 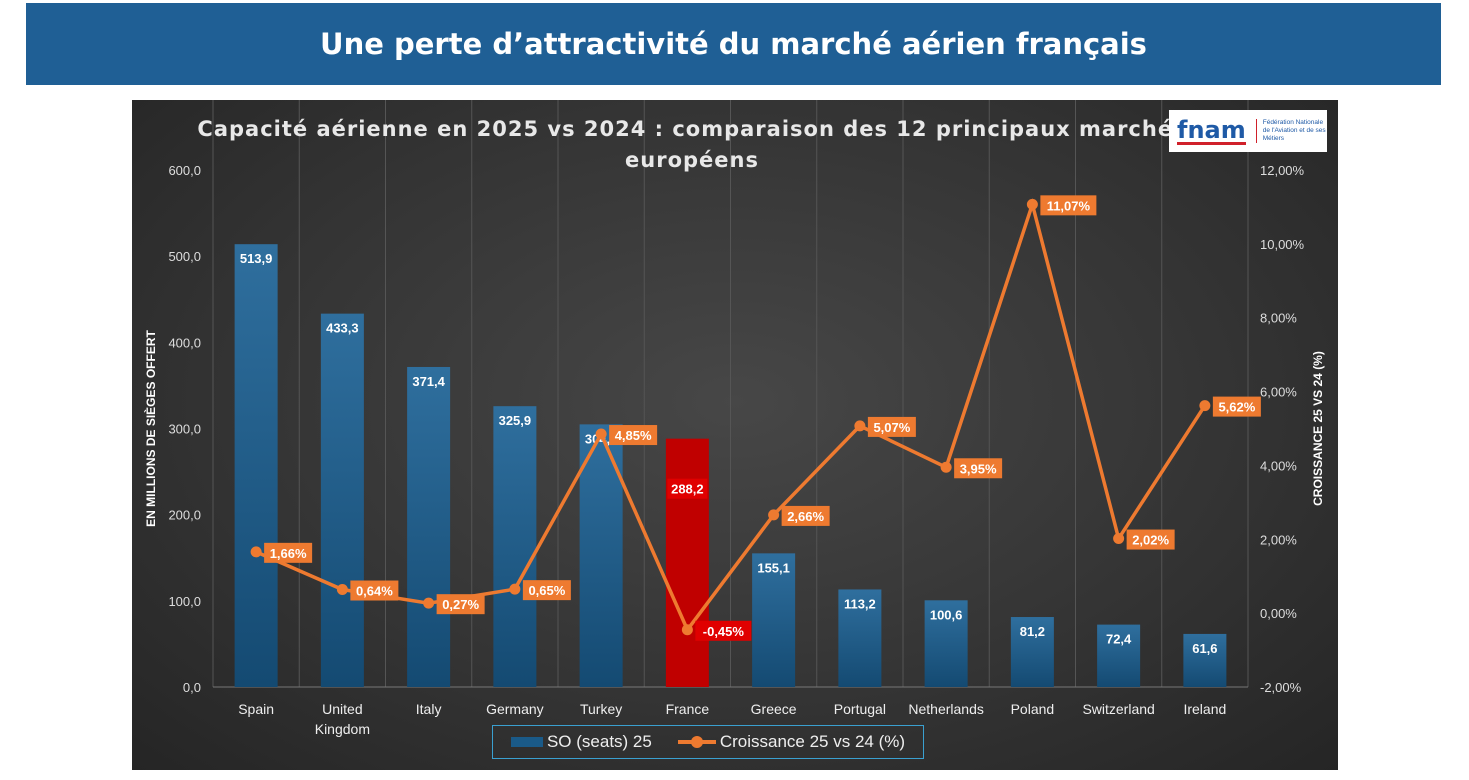 I want to click on growth-value-label: 2,66%, so click(x=805, y=516).